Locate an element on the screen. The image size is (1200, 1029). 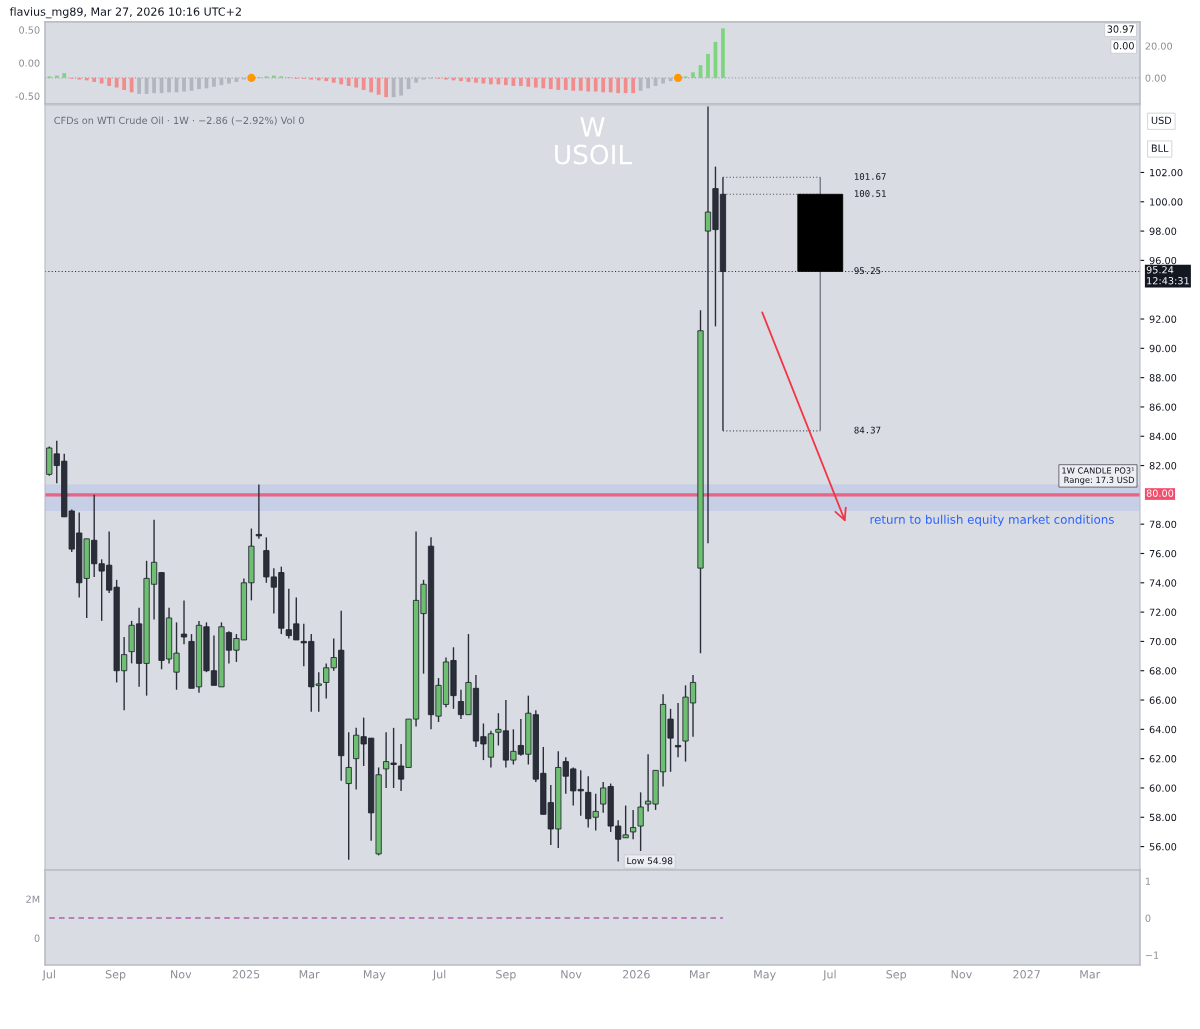
y-tick-label: 84.00 is located at coordinates (1163, 436).